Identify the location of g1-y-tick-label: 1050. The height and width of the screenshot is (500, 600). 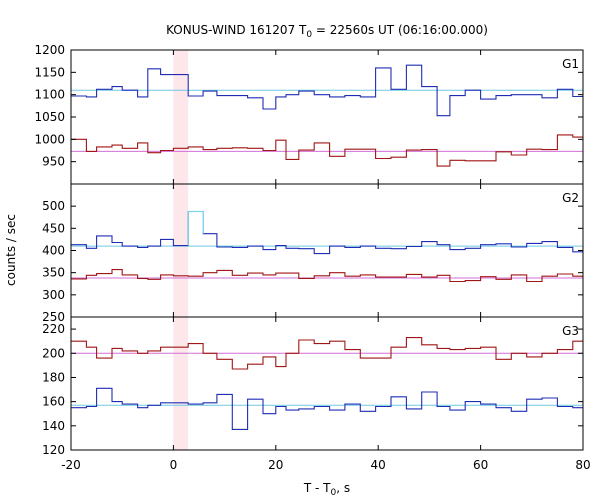
(49, 117).